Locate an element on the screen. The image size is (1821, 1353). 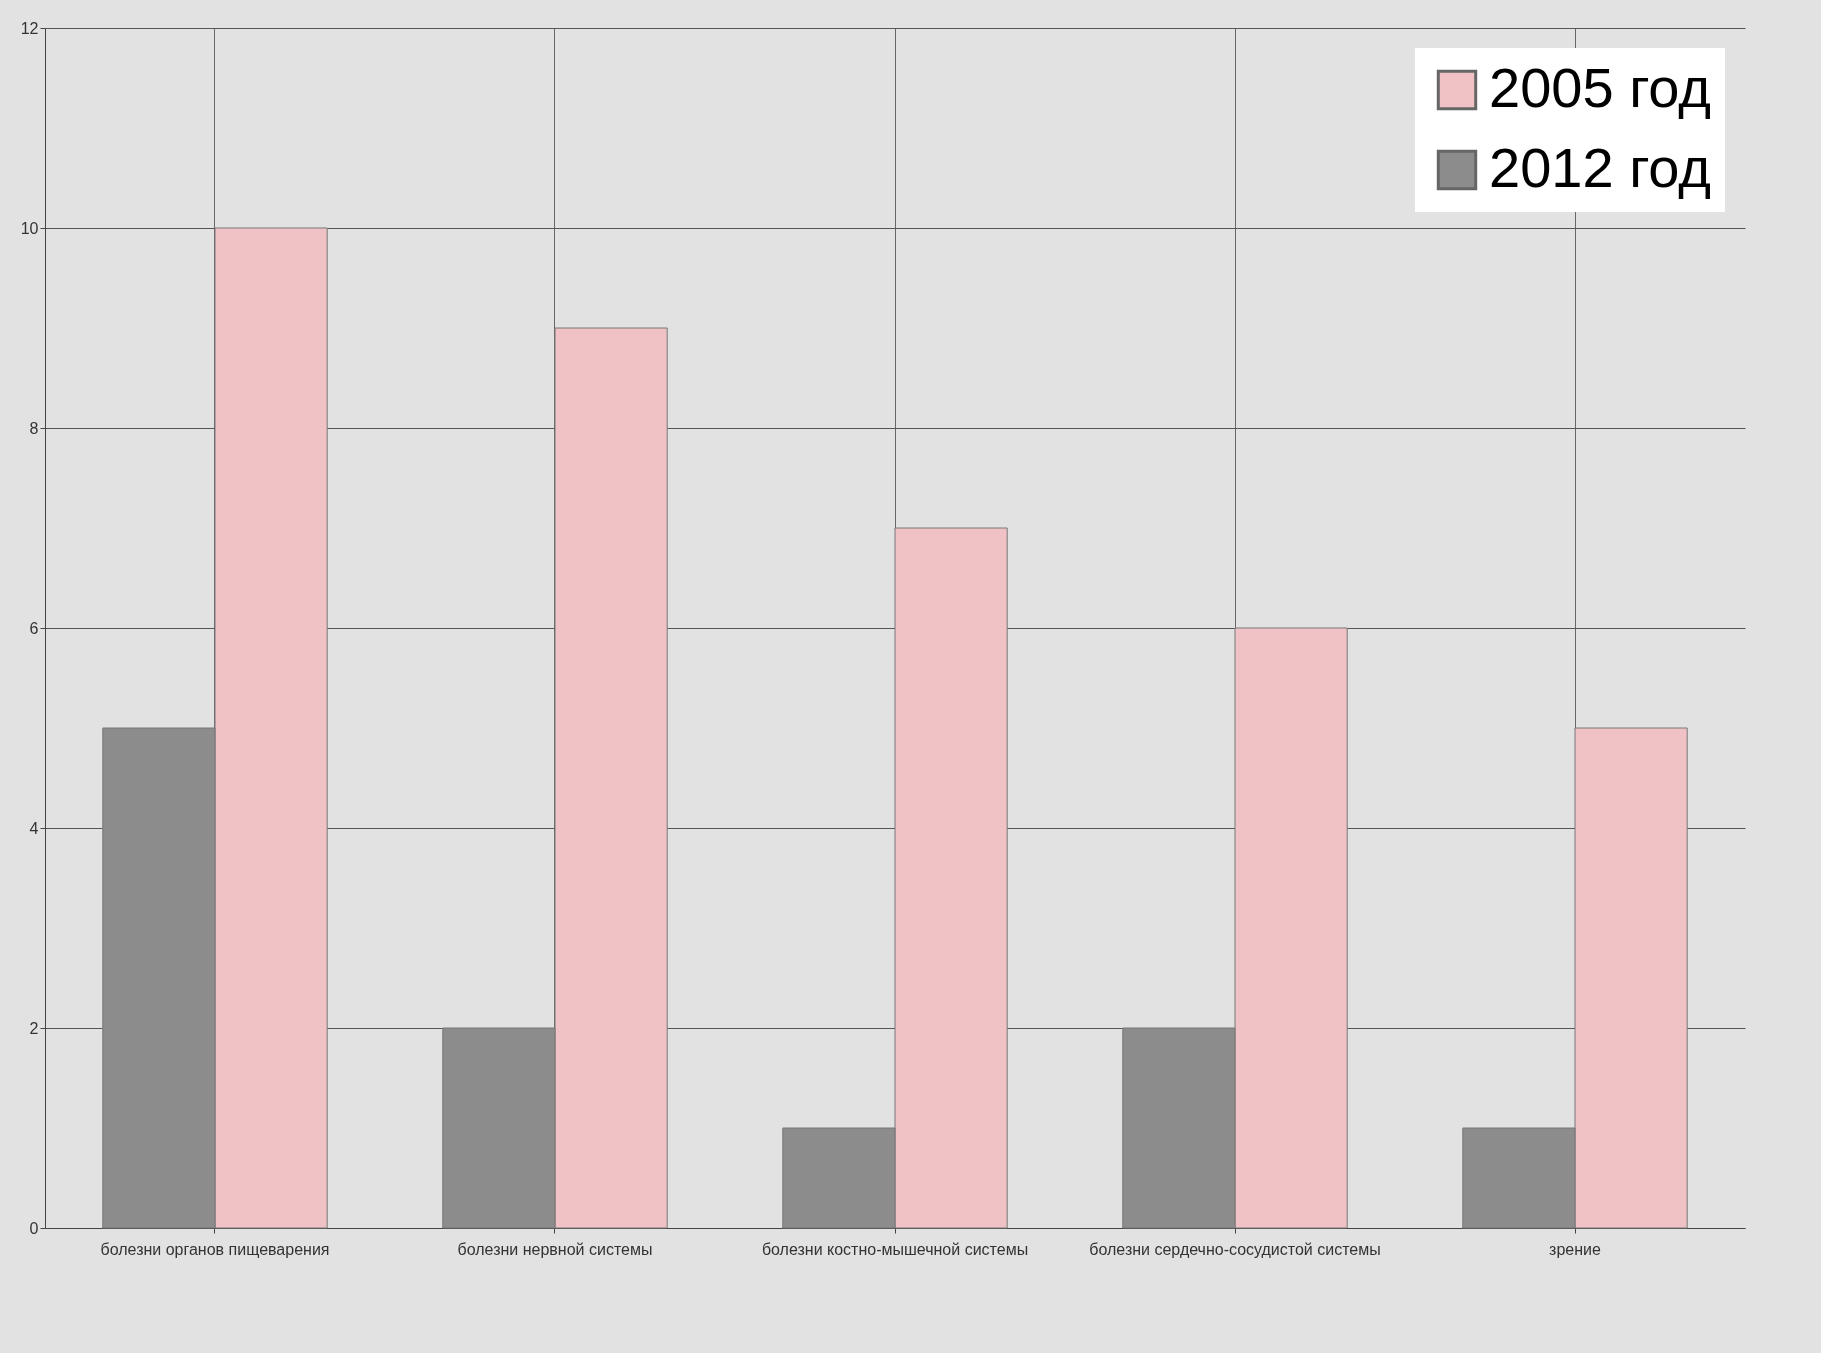
x-tick-label: зрение is located at coordinates (1575, 1249).